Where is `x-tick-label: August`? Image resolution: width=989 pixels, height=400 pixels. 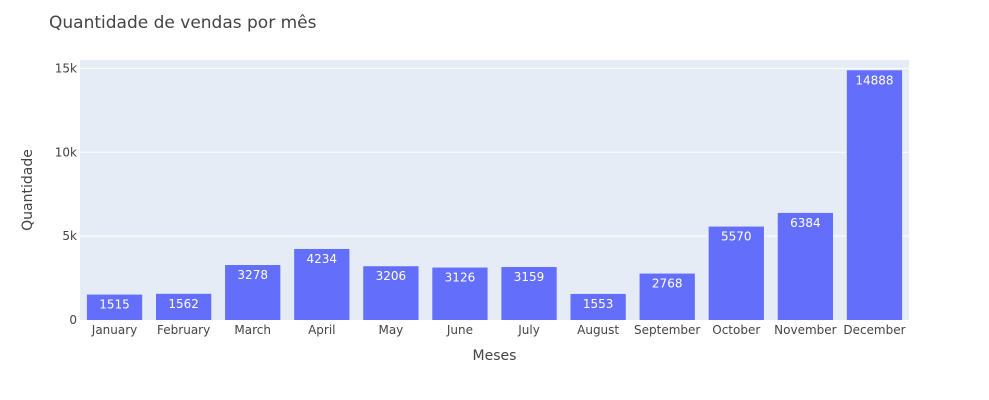
x-tick-label: August is located at coordinates (598, 330).